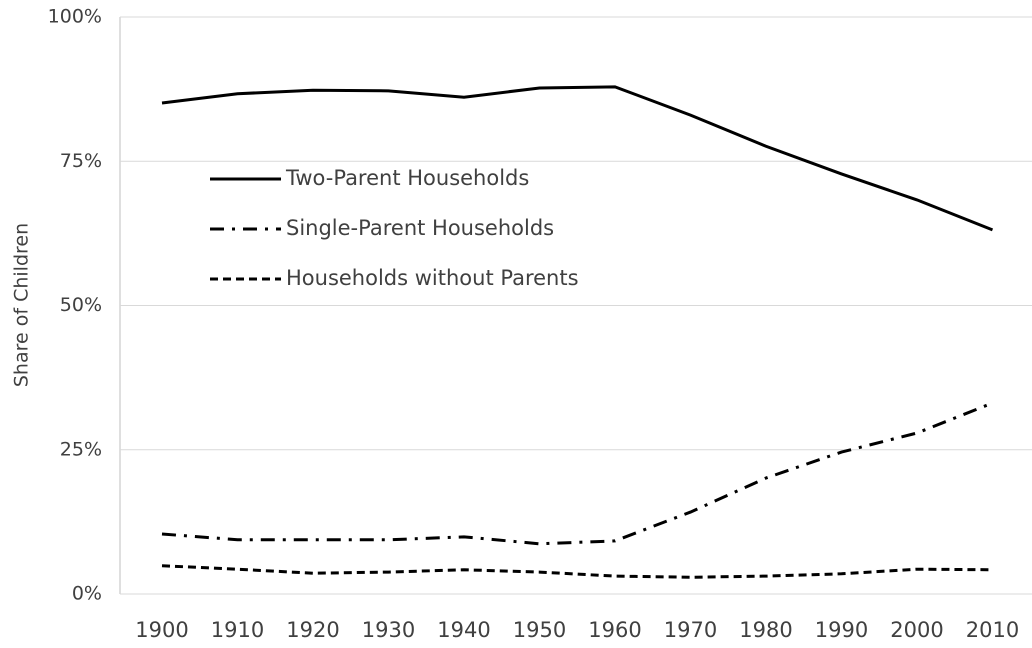 This screenshot has width=1032, height=648. Describe the element at coordinates (81, 161) in the screenshot. I see `y-tick-label: 75%` at that location.